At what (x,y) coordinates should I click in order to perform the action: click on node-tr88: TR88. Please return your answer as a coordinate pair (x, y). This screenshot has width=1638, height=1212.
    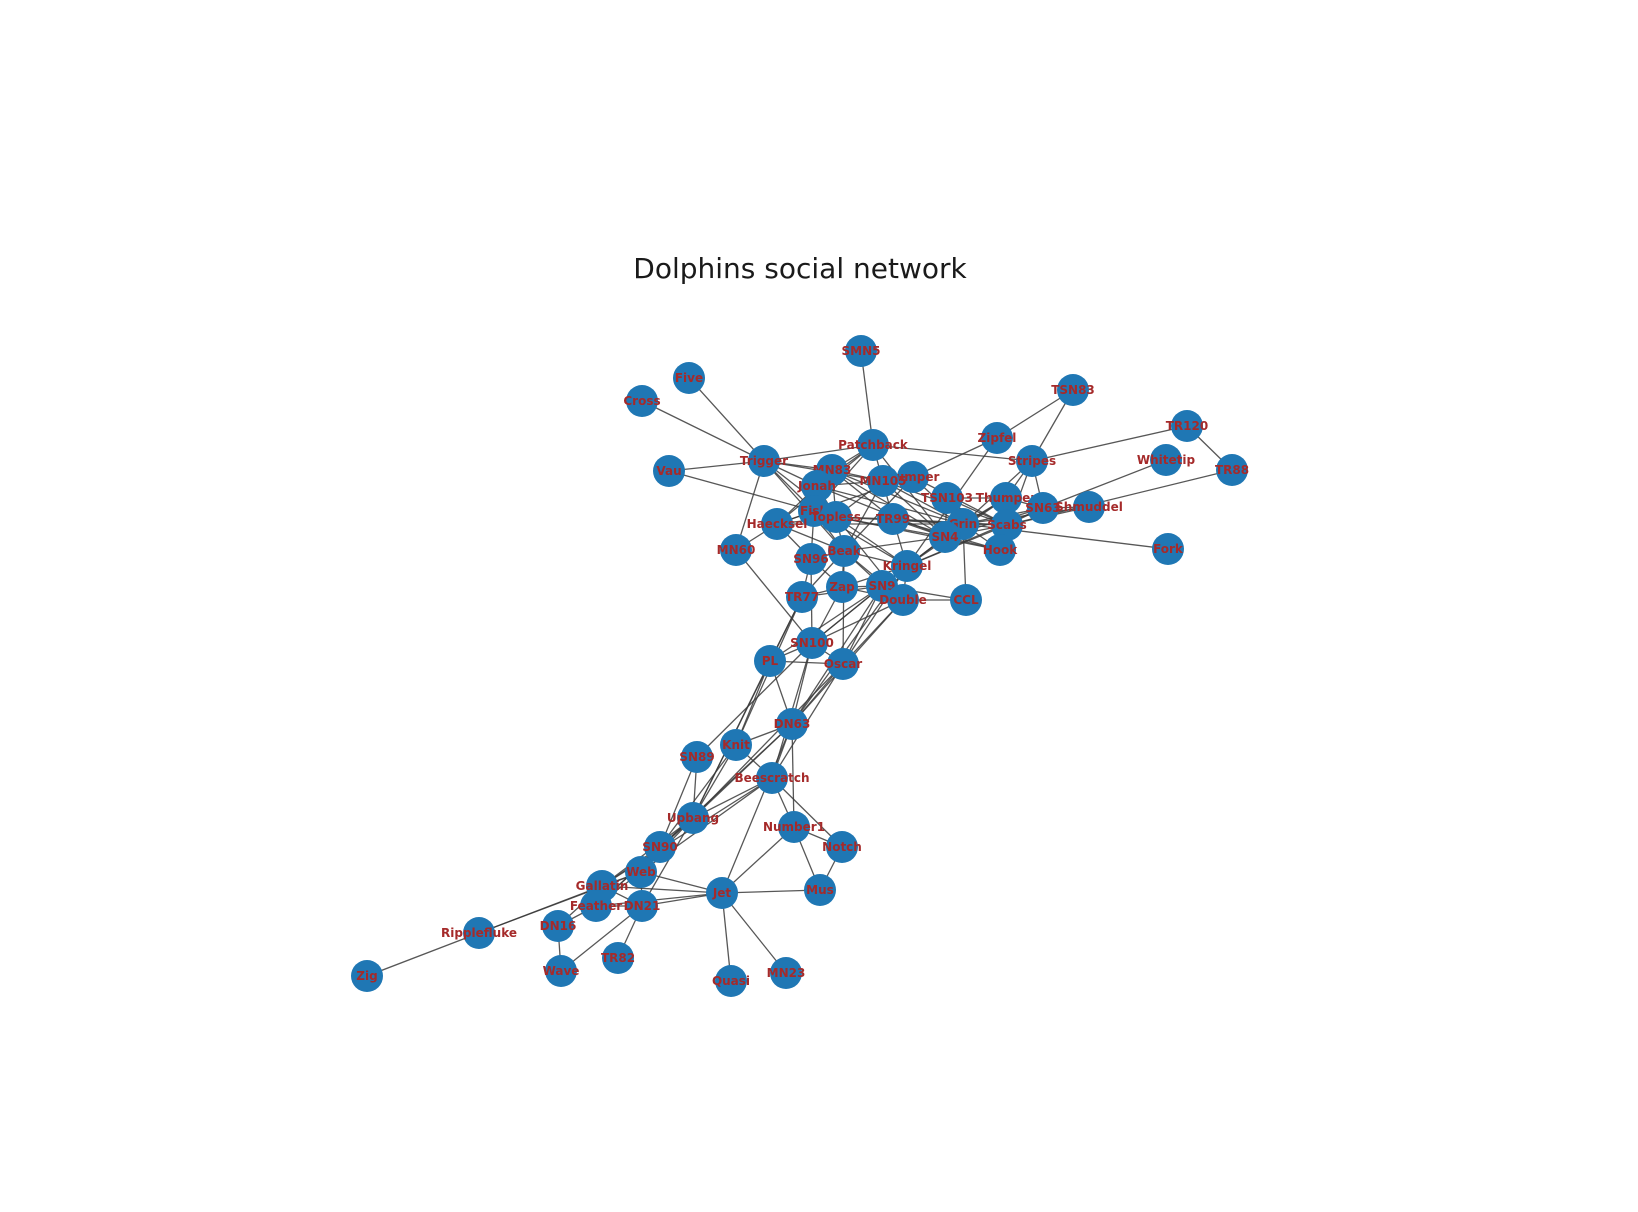
    Looking at the image, I should click on (1232, 470).